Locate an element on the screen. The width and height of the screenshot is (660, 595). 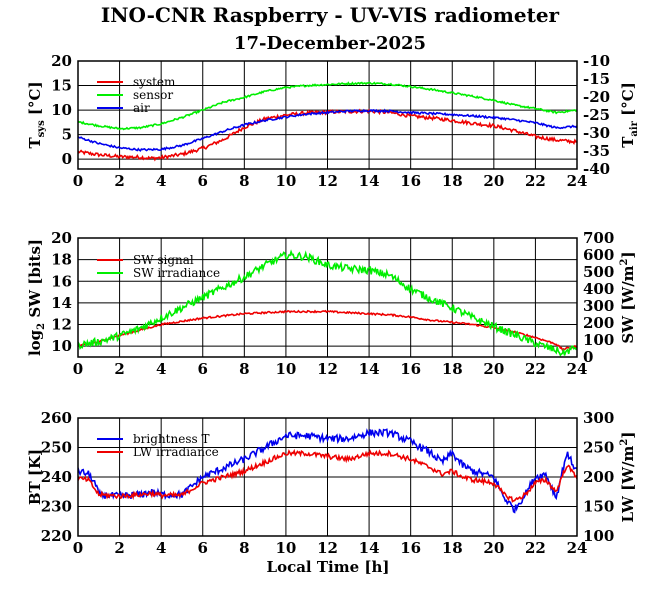
series-line-brightness-t is located at coordinates (327, 471).